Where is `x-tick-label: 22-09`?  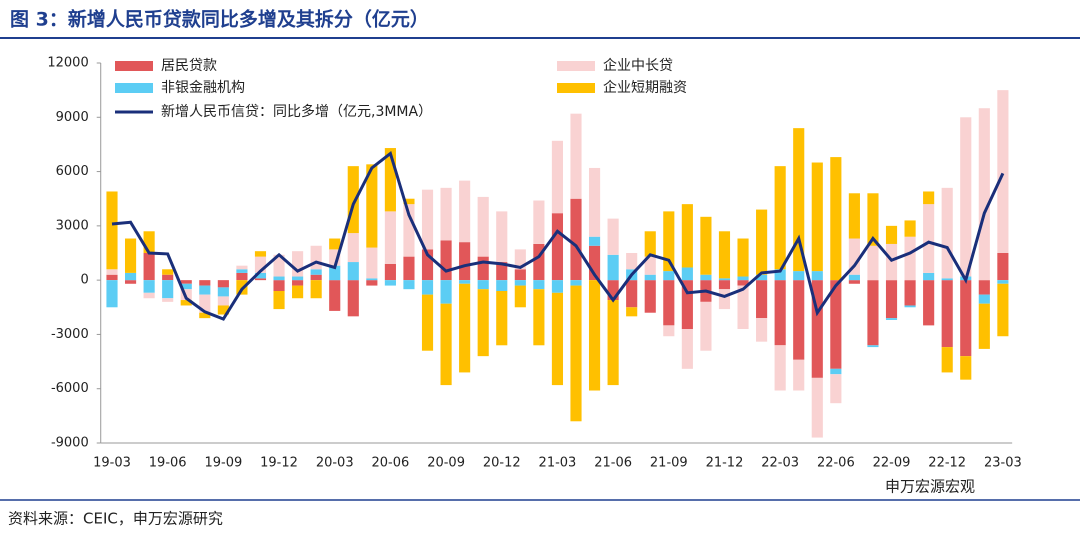 x-tick-label: 22-09 is located at coordinates (892, 463).